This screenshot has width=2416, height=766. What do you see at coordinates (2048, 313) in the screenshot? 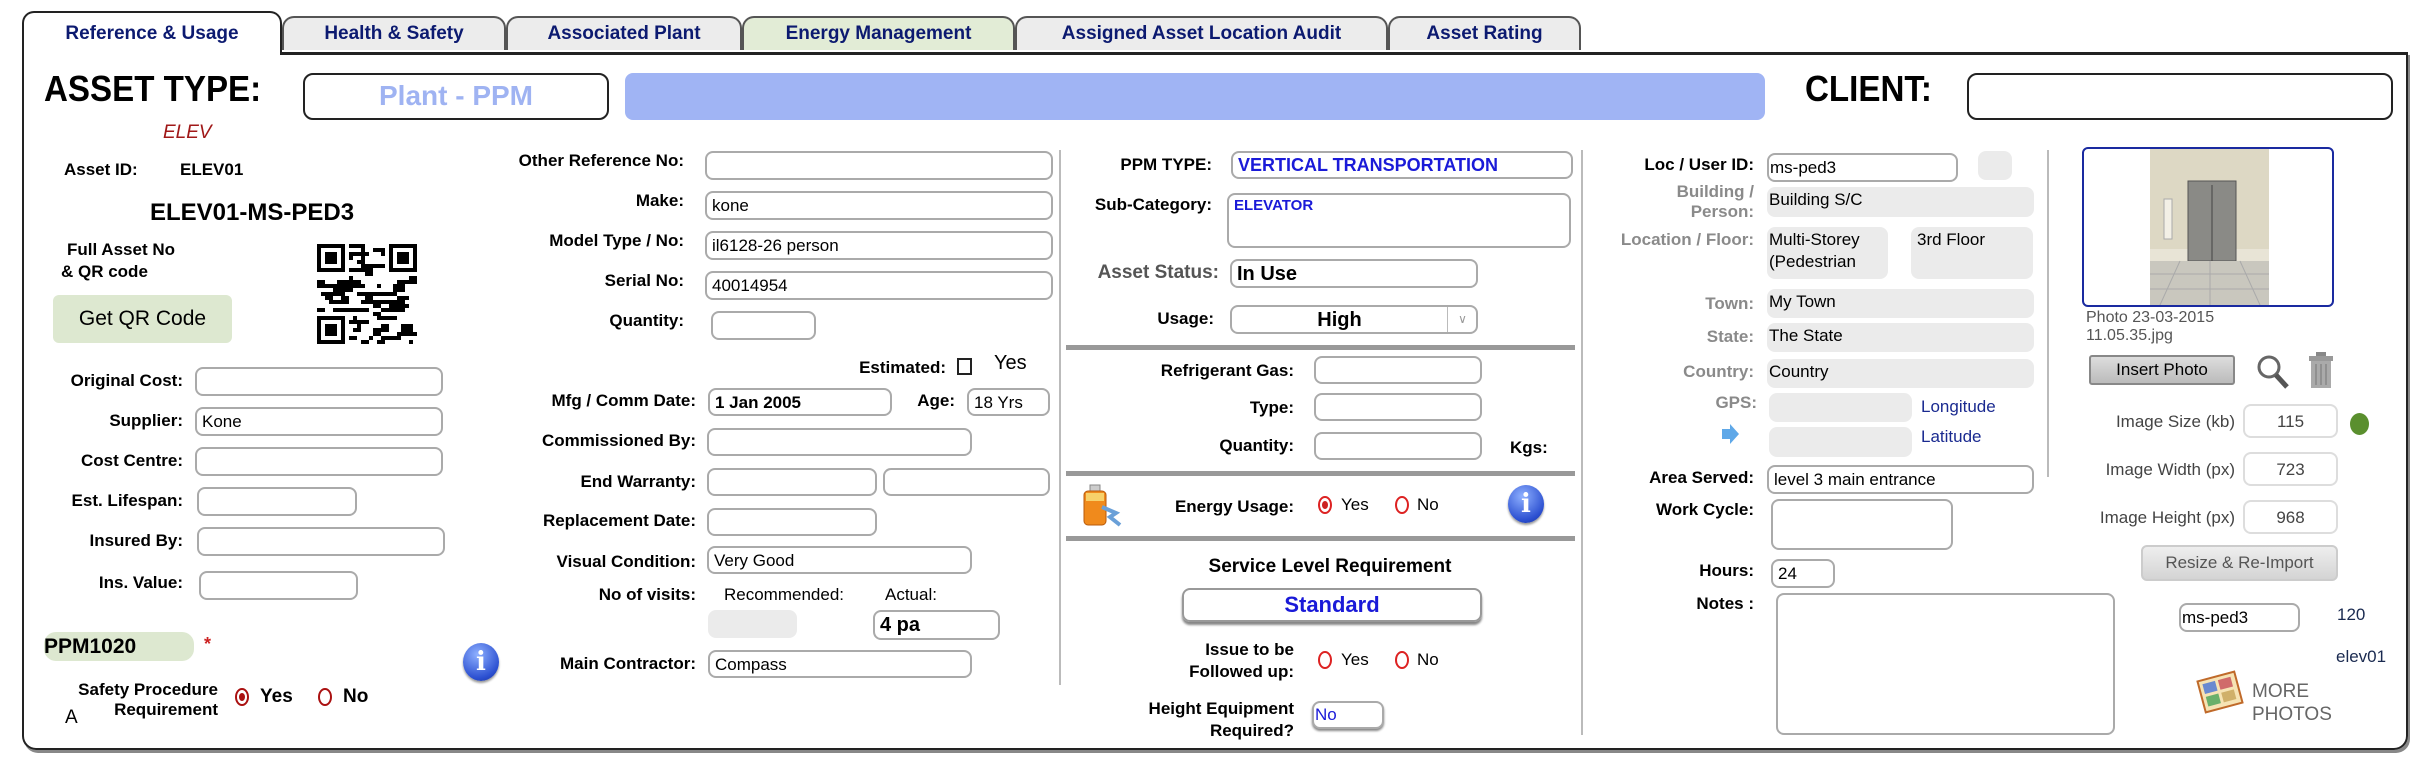
I see `column-divider` at bounding box center [2048, 313].